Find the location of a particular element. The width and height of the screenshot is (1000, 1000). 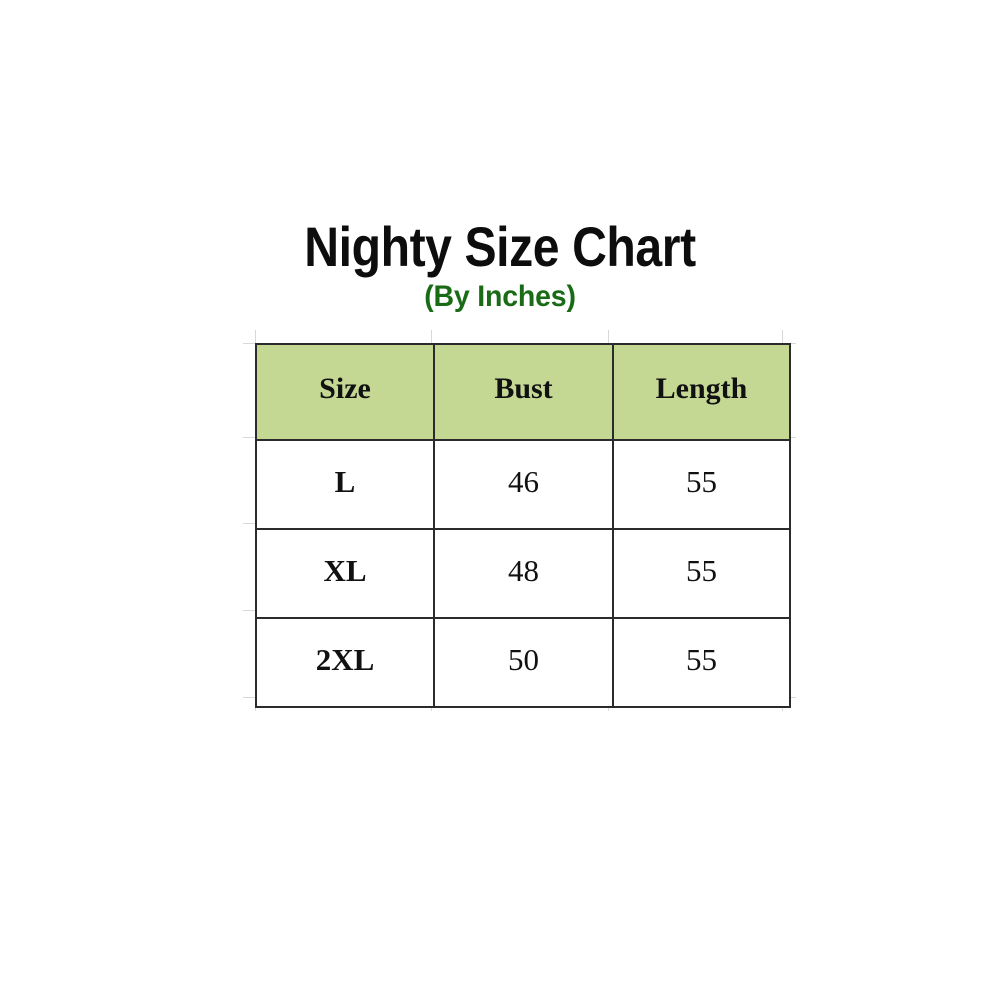

gridline-stub-top-col0 is located at coordinates (255, 336).